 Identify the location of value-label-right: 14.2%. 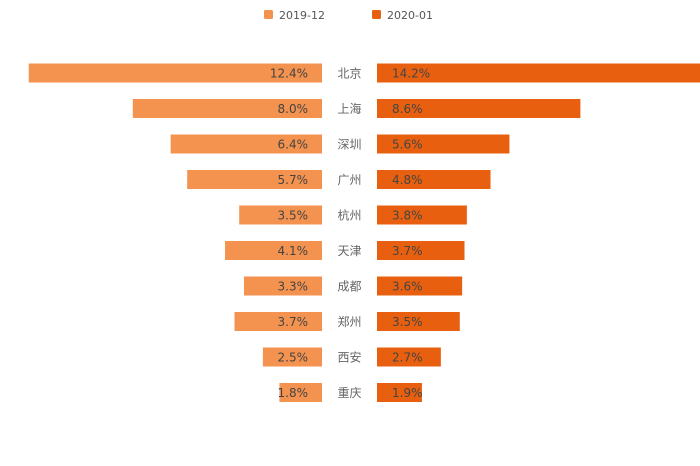
(411, 74).